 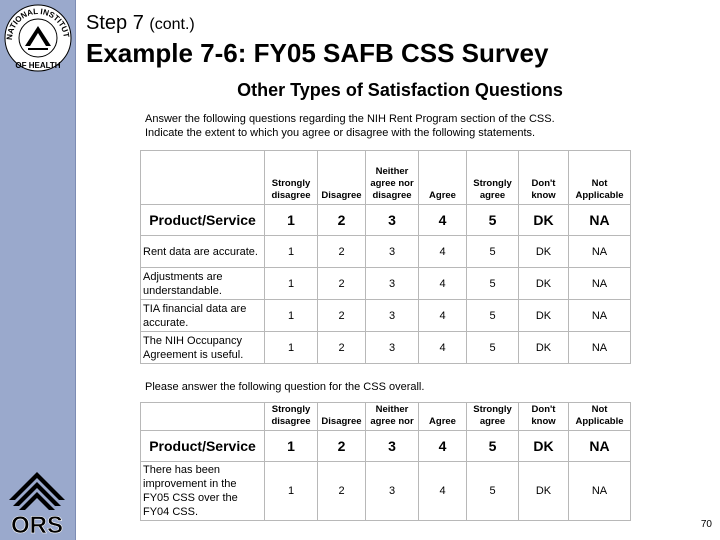 I want to click on step-heading: Step 7 (cont.), so click(x=140, y=23).